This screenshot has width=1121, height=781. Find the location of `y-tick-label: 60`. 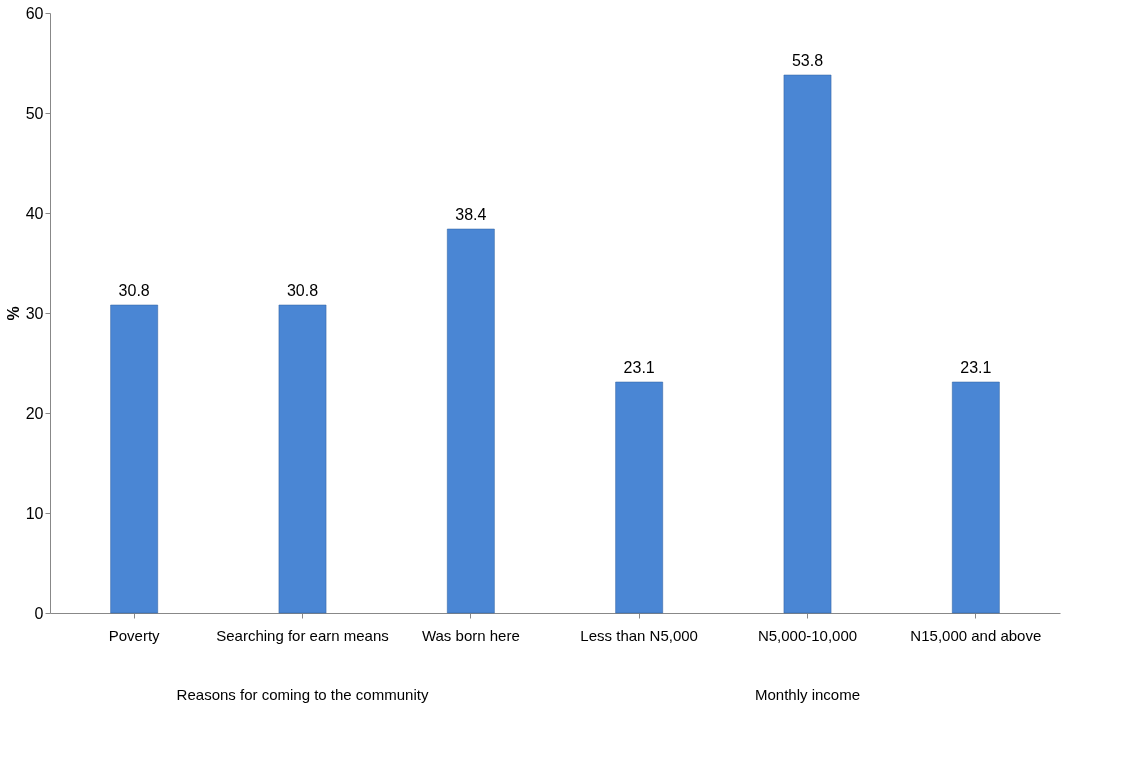

y-tick-label: 60 is located at coordinates (34, 13).